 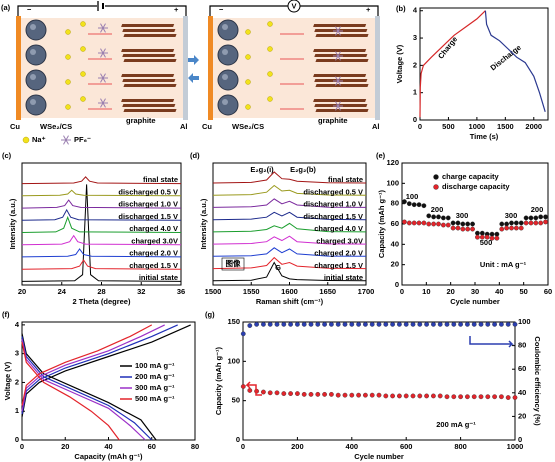 What do you see at coordinates (184, 126) in the screenshot?
I see `schematic-label: Al` at bounding box center [184, 126].